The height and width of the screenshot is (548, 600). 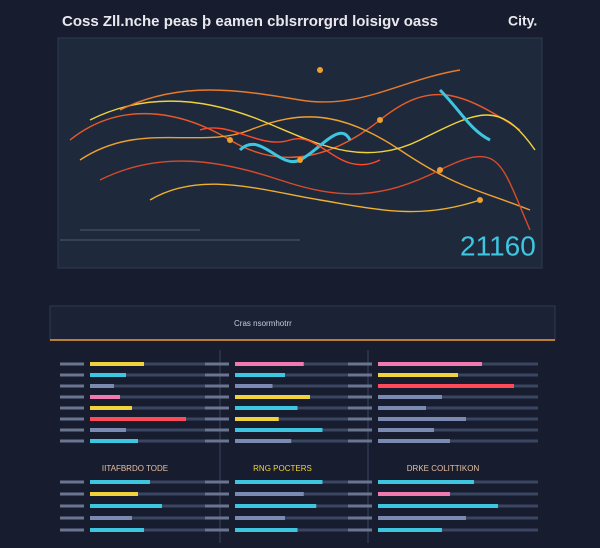 What do you see at coordinates (498, 245) in the screenshot?
I see `map-figure: 21160` at bounding box center [498, 245].